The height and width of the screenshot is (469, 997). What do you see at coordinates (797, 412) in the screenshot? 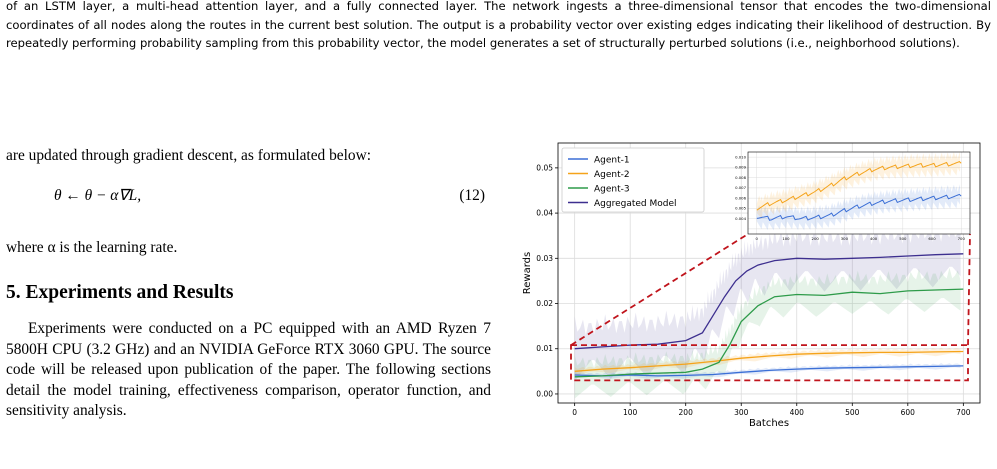
I see `x-tick-label: 400` at bounding box center [797, 412].